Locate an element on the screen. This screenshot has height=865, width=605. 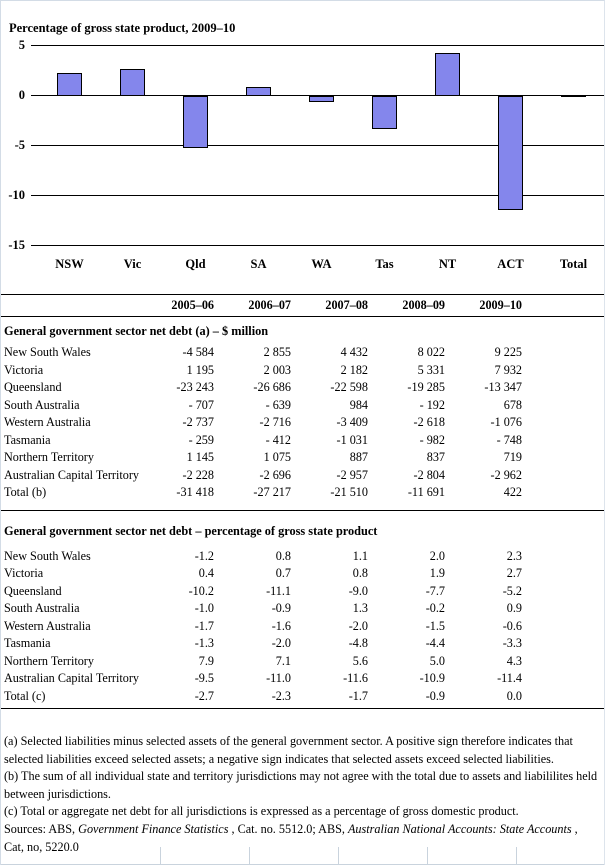
table-cell: 1.9 is located at coordinates (437, 573).